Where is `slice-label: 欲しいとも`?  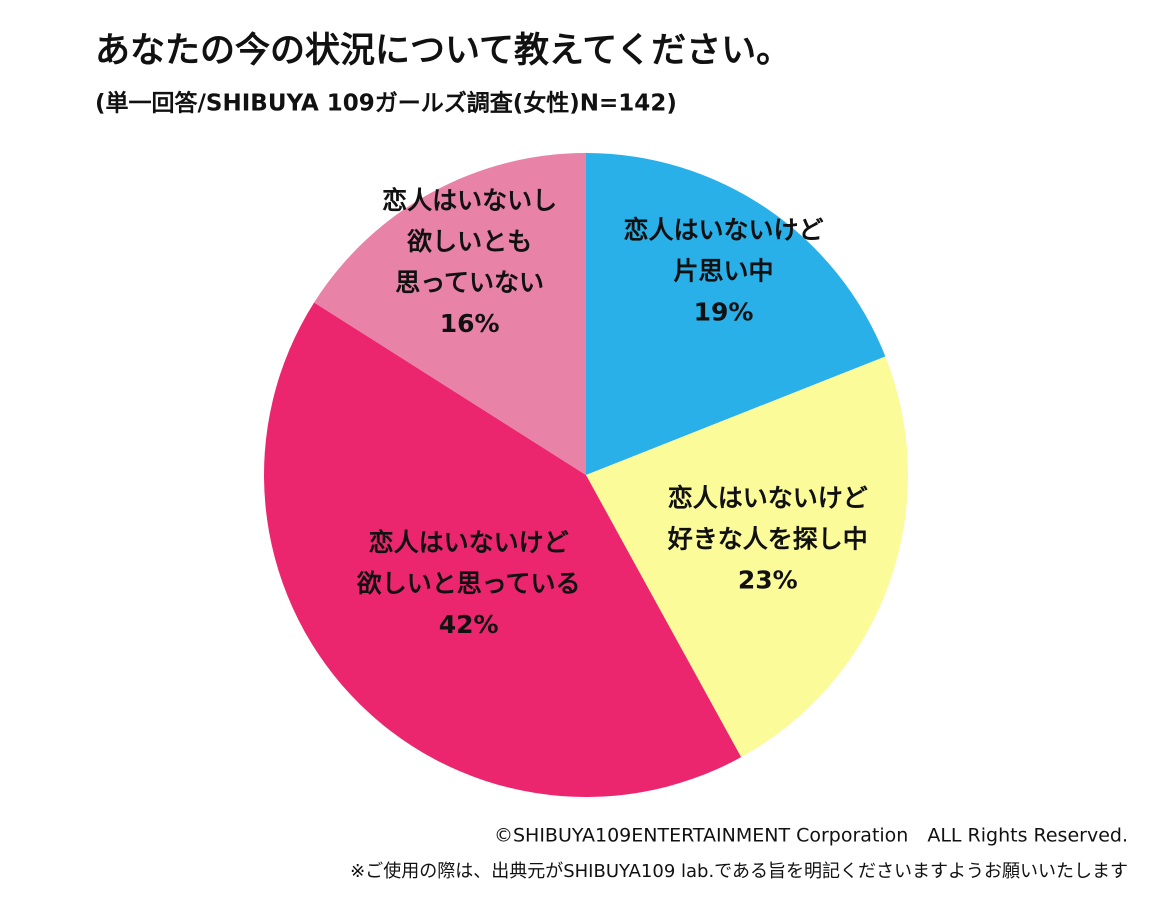
slice-label: 欲しいとも is located at coordinates (469, 241).